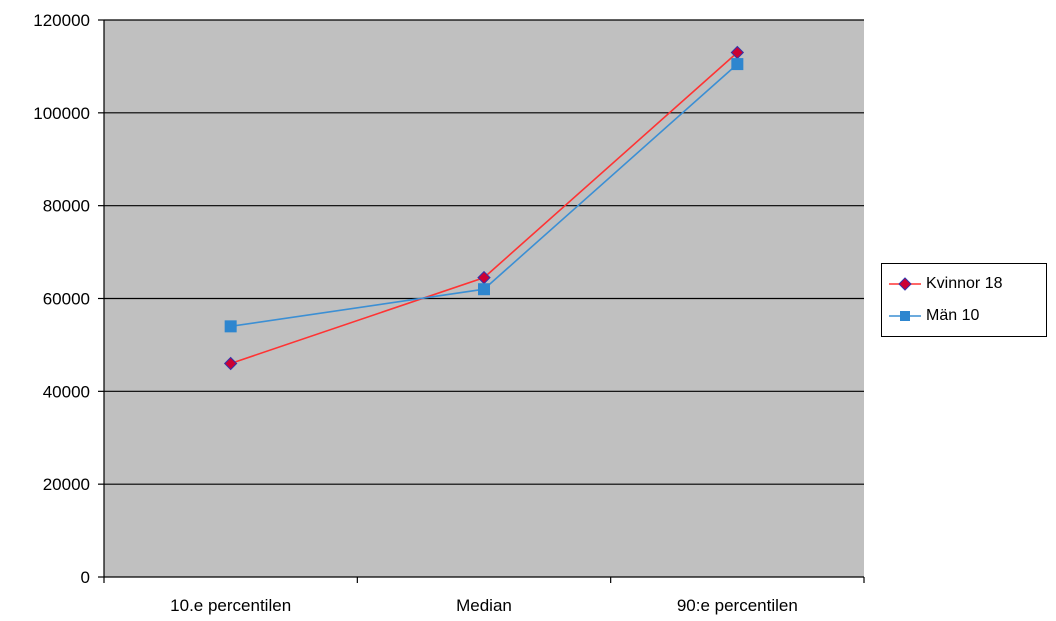  Describe the element at coordinates (230, 605) in the screenshot. I see `x-tick-label: 10.e percentilen` at that location.